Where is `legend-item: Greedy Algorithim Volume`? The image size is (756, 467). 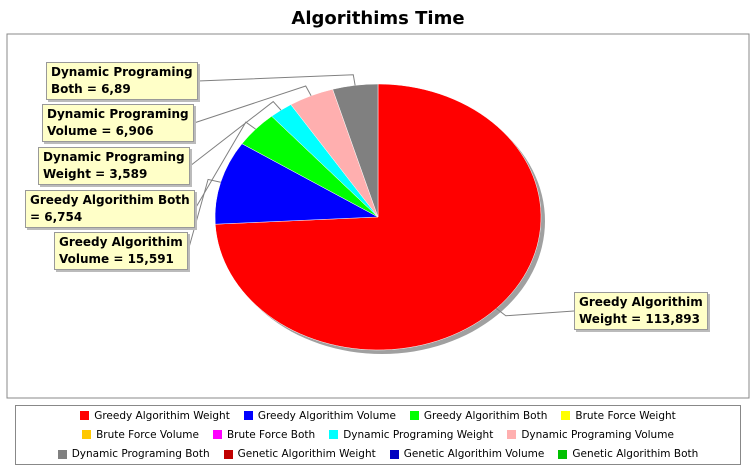
legend-item: Greedy Algorithim Volume is located at coordinates (319, 415).